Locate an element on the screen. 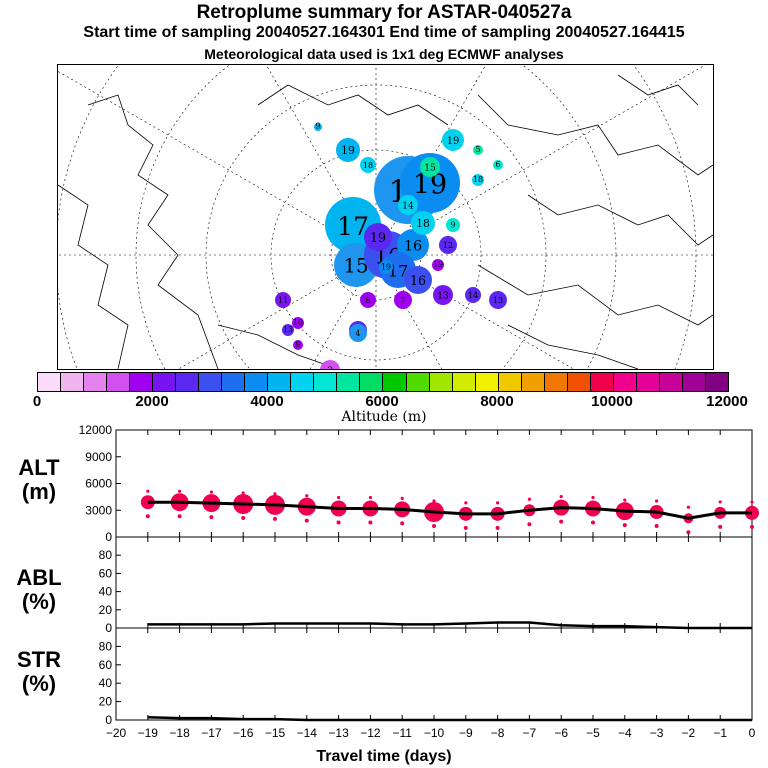 The width and height of the screenshot is (768, 768). plume-cluster-label: 12 is located at coordinates (448, 245).